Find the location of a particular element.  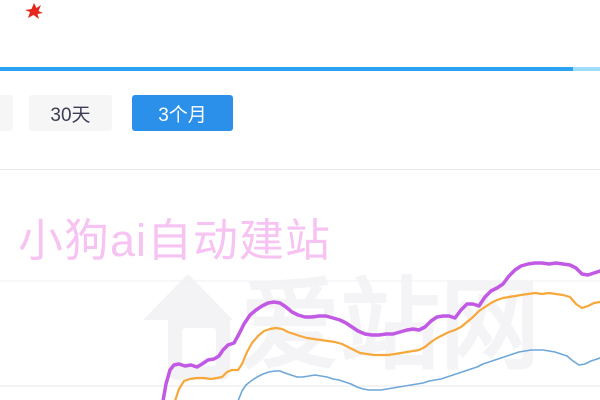

pink-watermark-text: 小狗ai自动建站 is located at coordinates (175, 240).